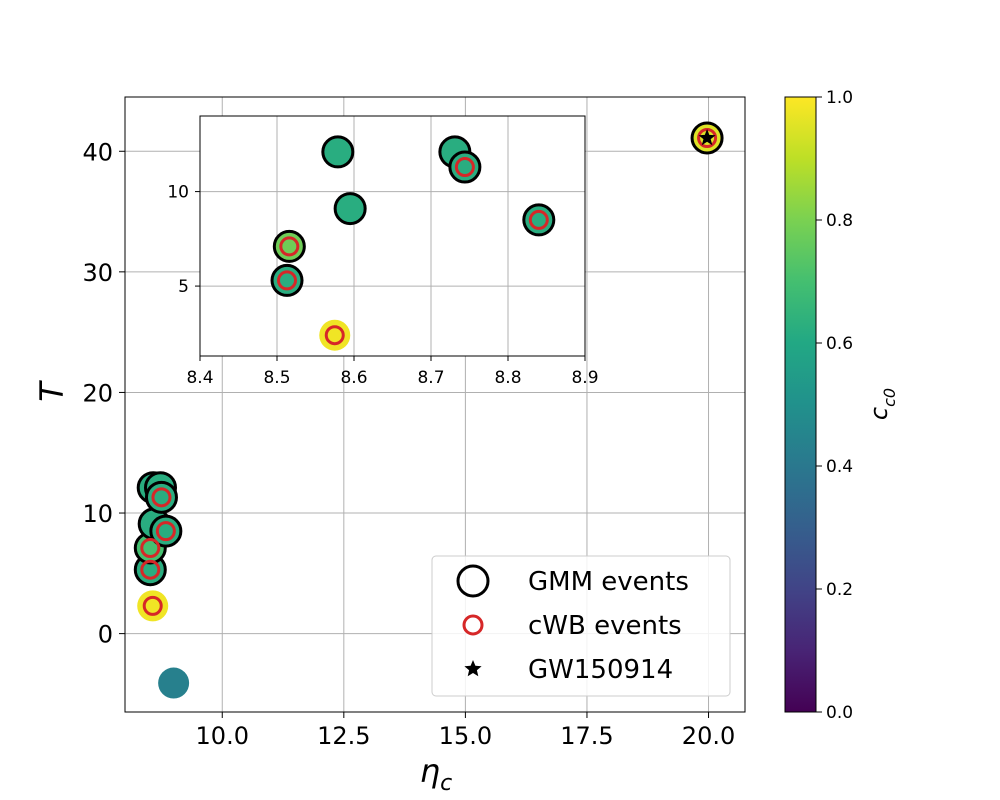 Image resolution: width=1000 pixels, height=800 pixels. Describe the element at coordinates (97, 152) in the screenshot. I see `y-tick-label: 40` at that location.